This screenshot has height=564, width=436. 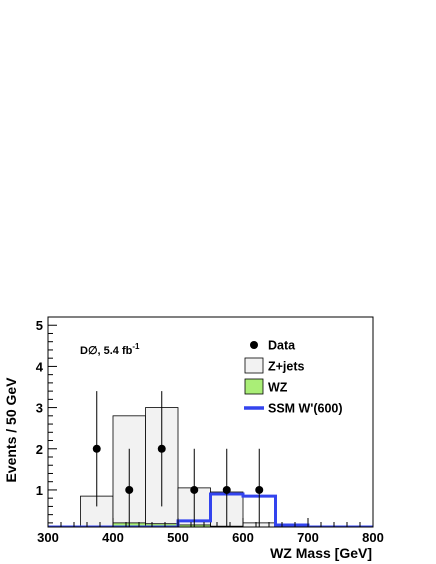 What do you see at coordinates (40, 366) in the screenshot?
I see `y-tick-label: 4` at bounding box center [40, 366].